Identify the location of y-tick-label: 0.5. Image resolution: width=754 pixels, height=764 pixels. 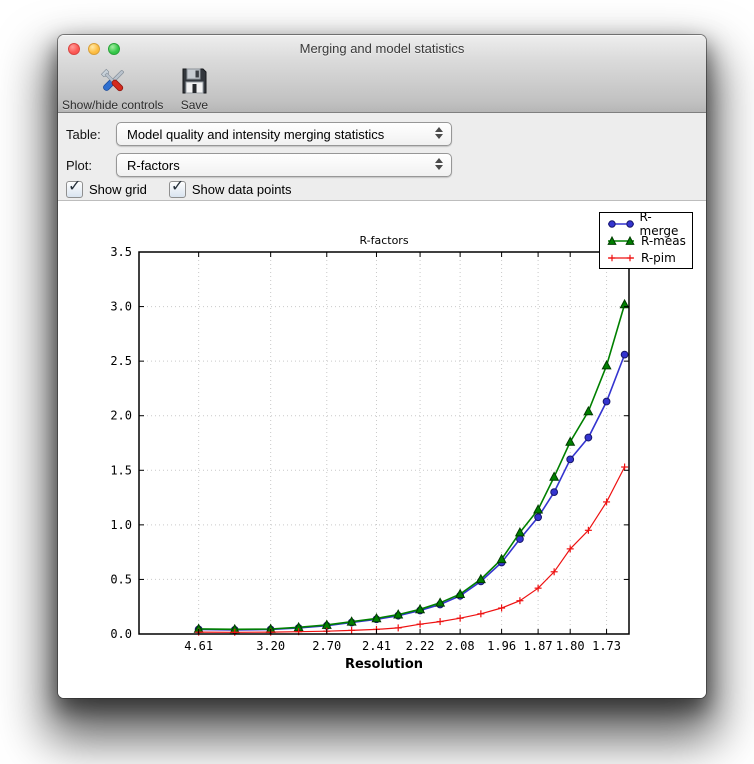
(121, 579).